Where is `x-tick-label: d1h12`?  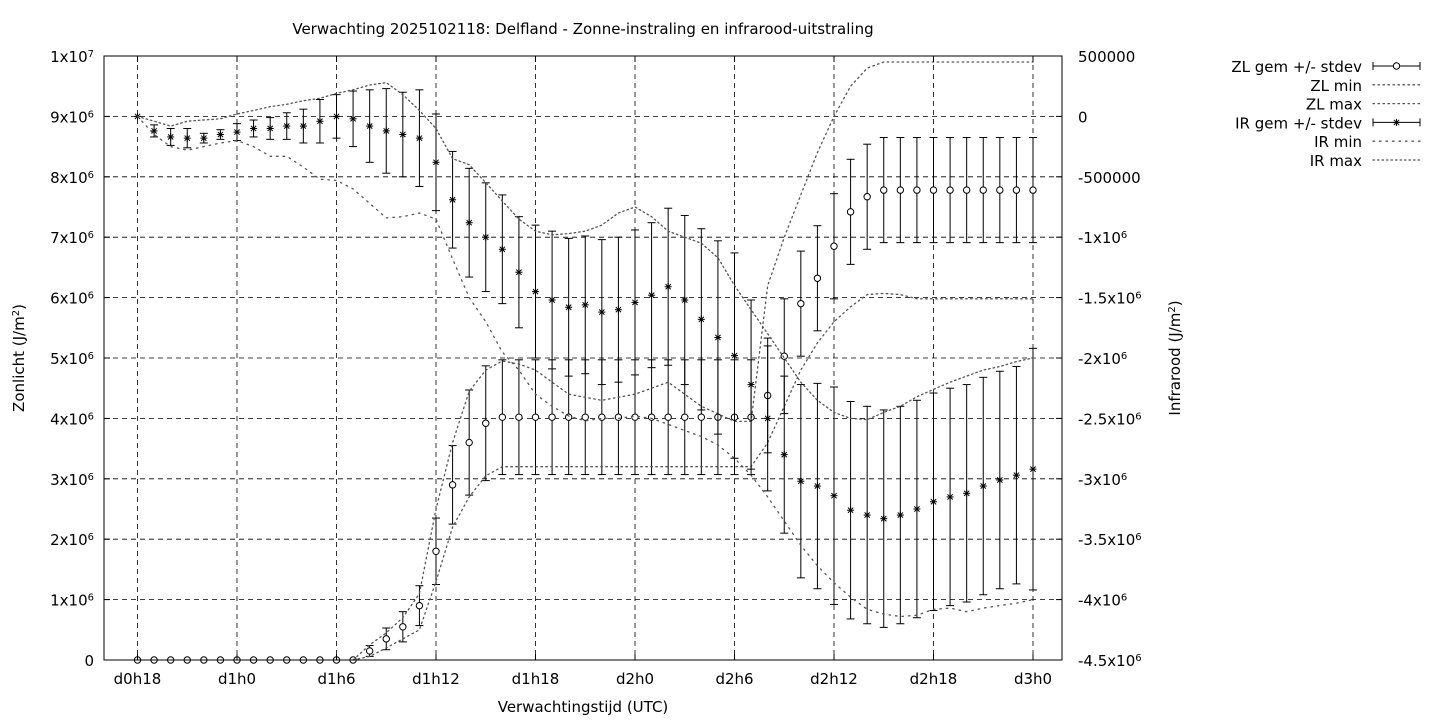
x-tick-label: d1h12 is located at coordinates (436, 679).